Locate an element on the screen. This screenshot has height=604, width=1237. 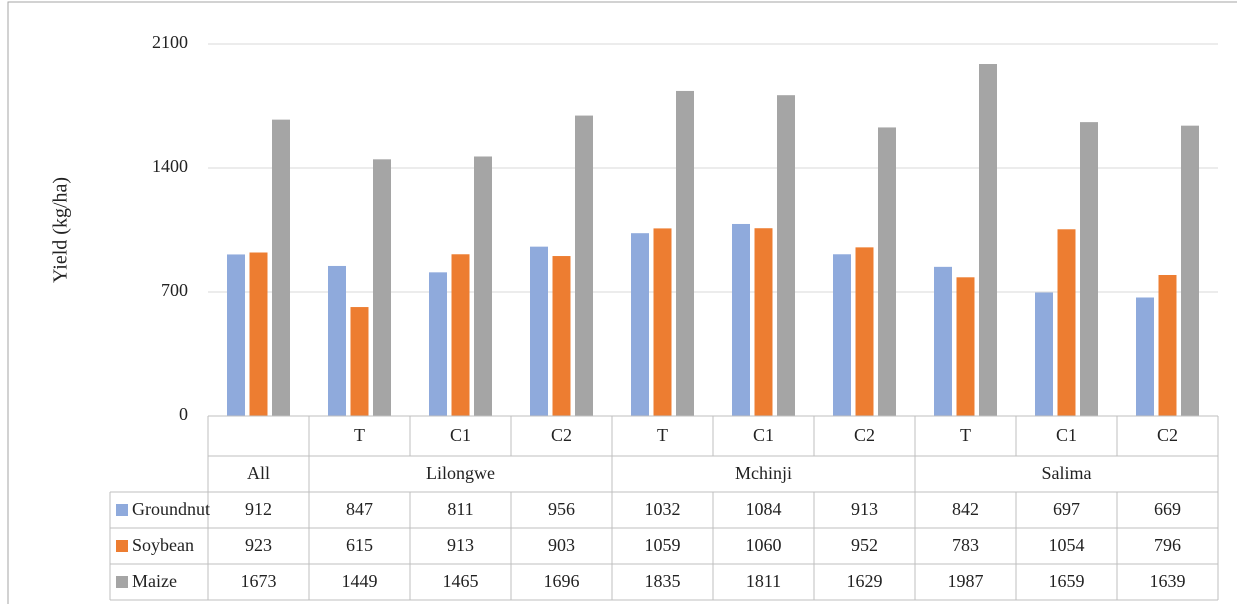
table-value: 1659 is located at coordinates (1067, 581).